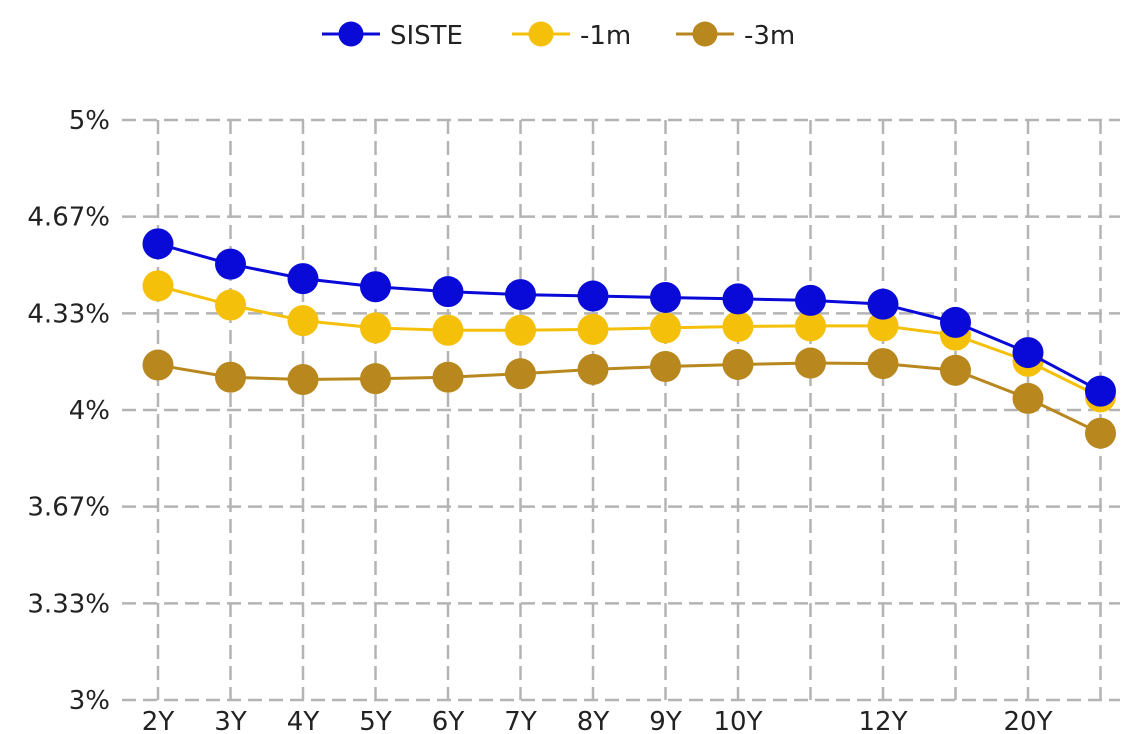 The height and width of the screenshot is (734, 1126). What do you see at coordinates (520, 720) in the screenshot?
I see `x-tick-label: 7Y` at bounding box center [520, 720].